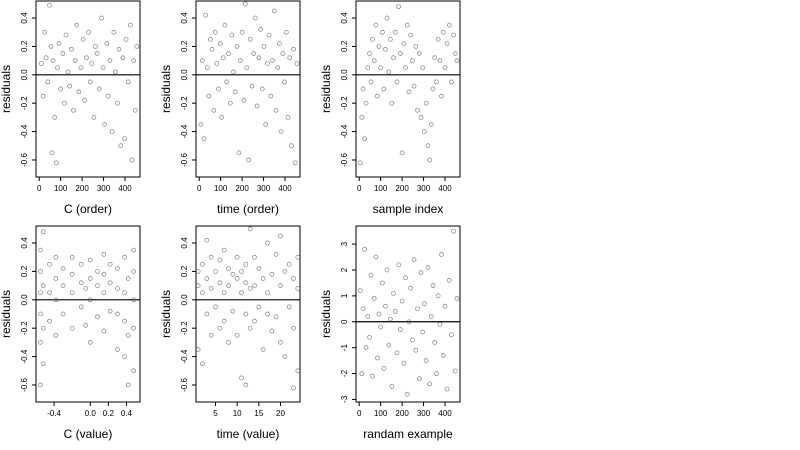 The image size is (800, 450). What do you see at coordinates (88, 209) in the screenshot?
I see `x-axis-label: C (order)` at bounding box center [88, 209].